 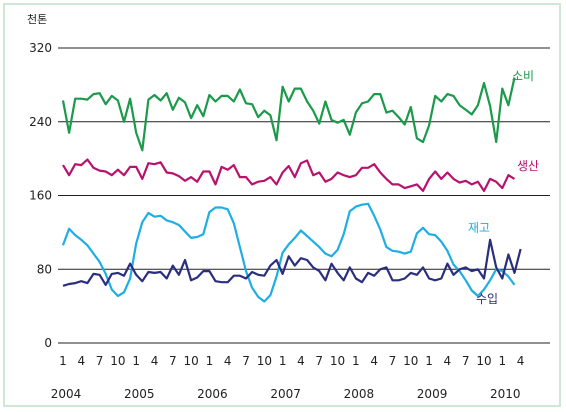 I want to click on x-tick-label-16: 1, so click(x=356, y=361).